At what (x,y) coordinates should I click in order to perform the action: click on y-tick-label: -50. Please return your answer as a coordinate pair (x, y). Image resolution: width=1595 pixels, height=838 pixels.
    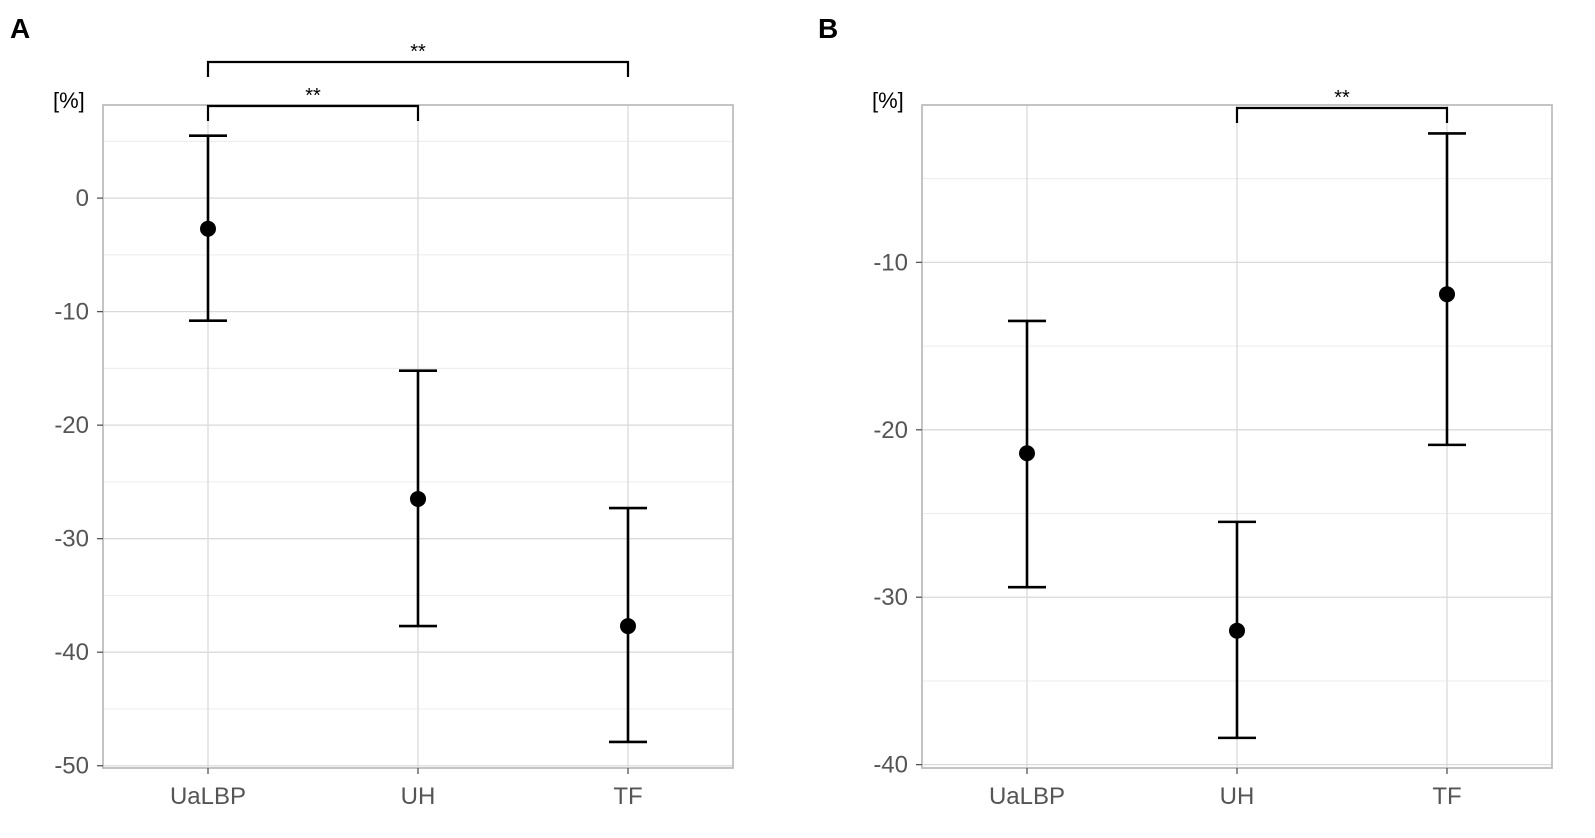
    Looking at the image, I should click on (71, 766).